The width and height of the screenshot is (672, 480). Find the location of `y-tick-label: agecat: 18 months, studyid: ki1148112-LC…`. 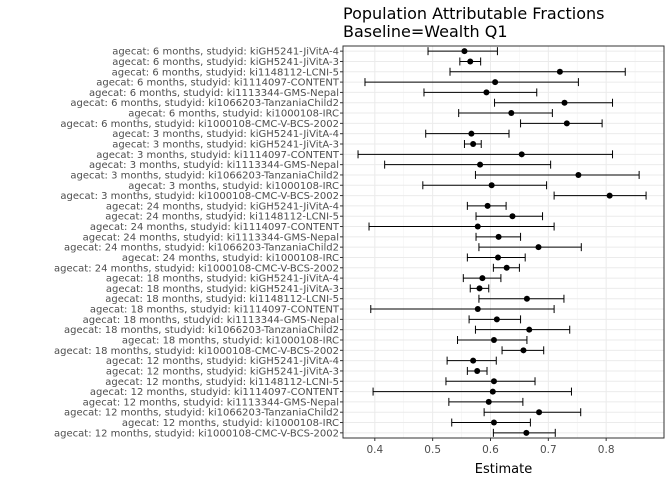

y-tick-label: agecat: 18 months, studyid: ki1148112-LC… is located at coordinates (222, 299).